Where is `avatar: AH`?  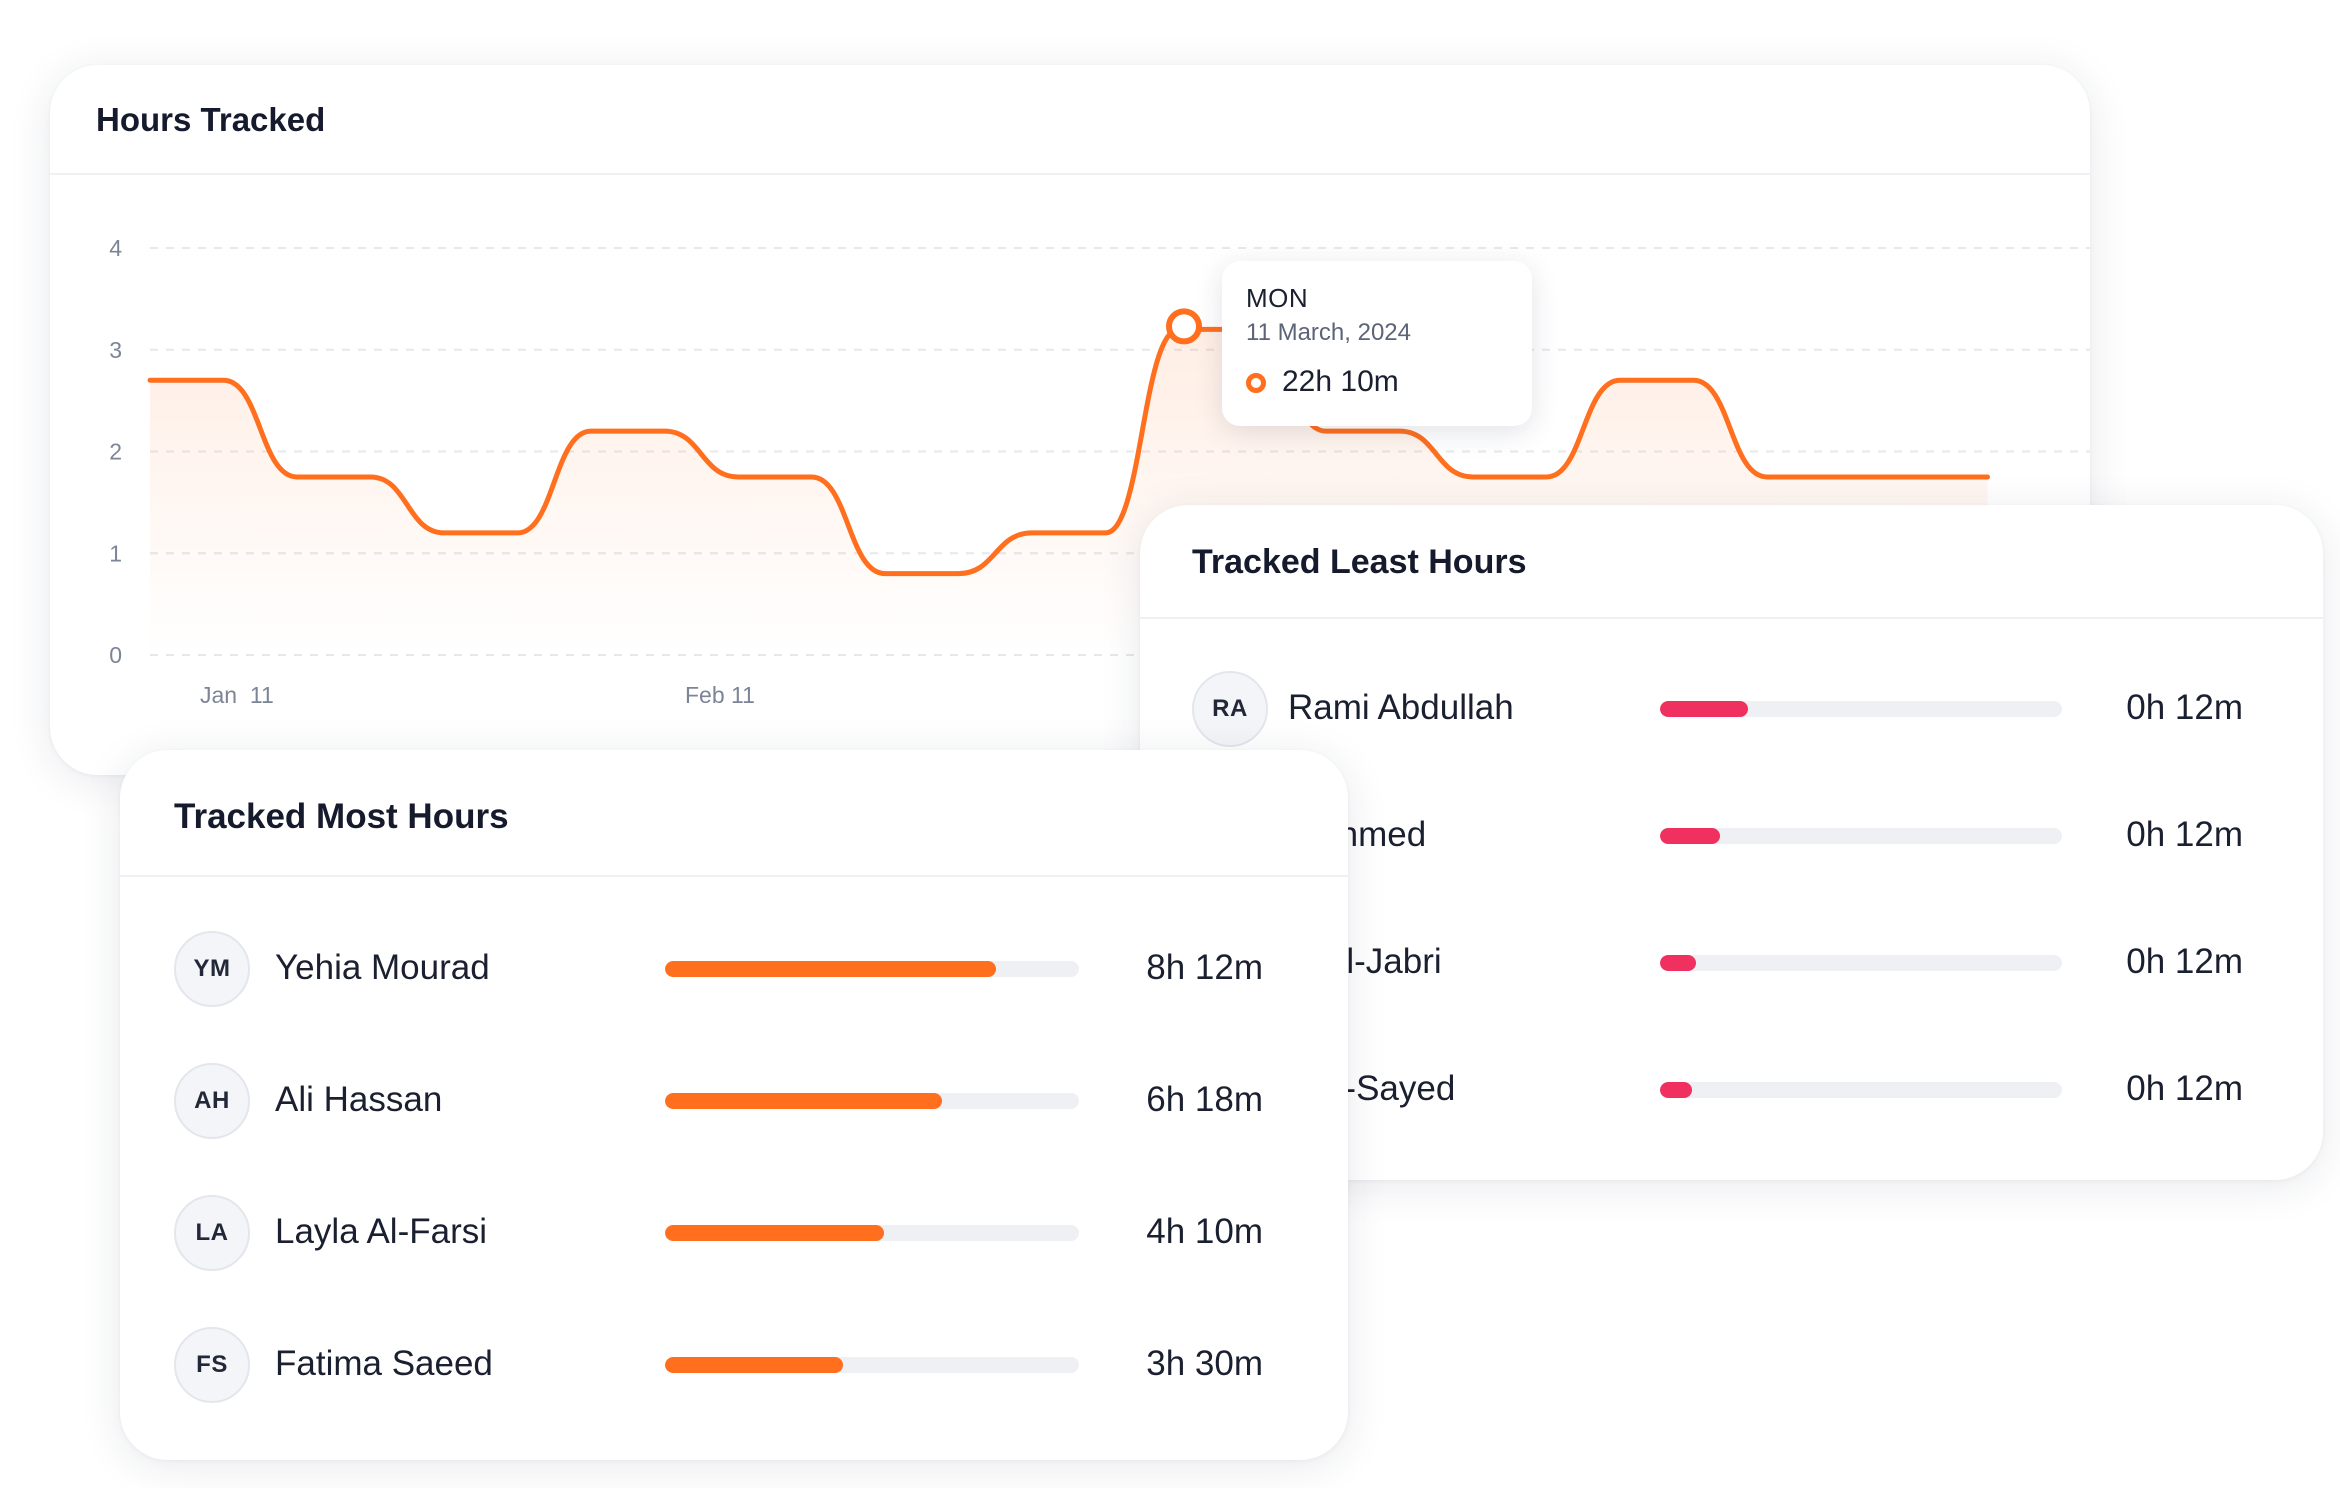 avatar: AH is located at coordinates (212, 1101).